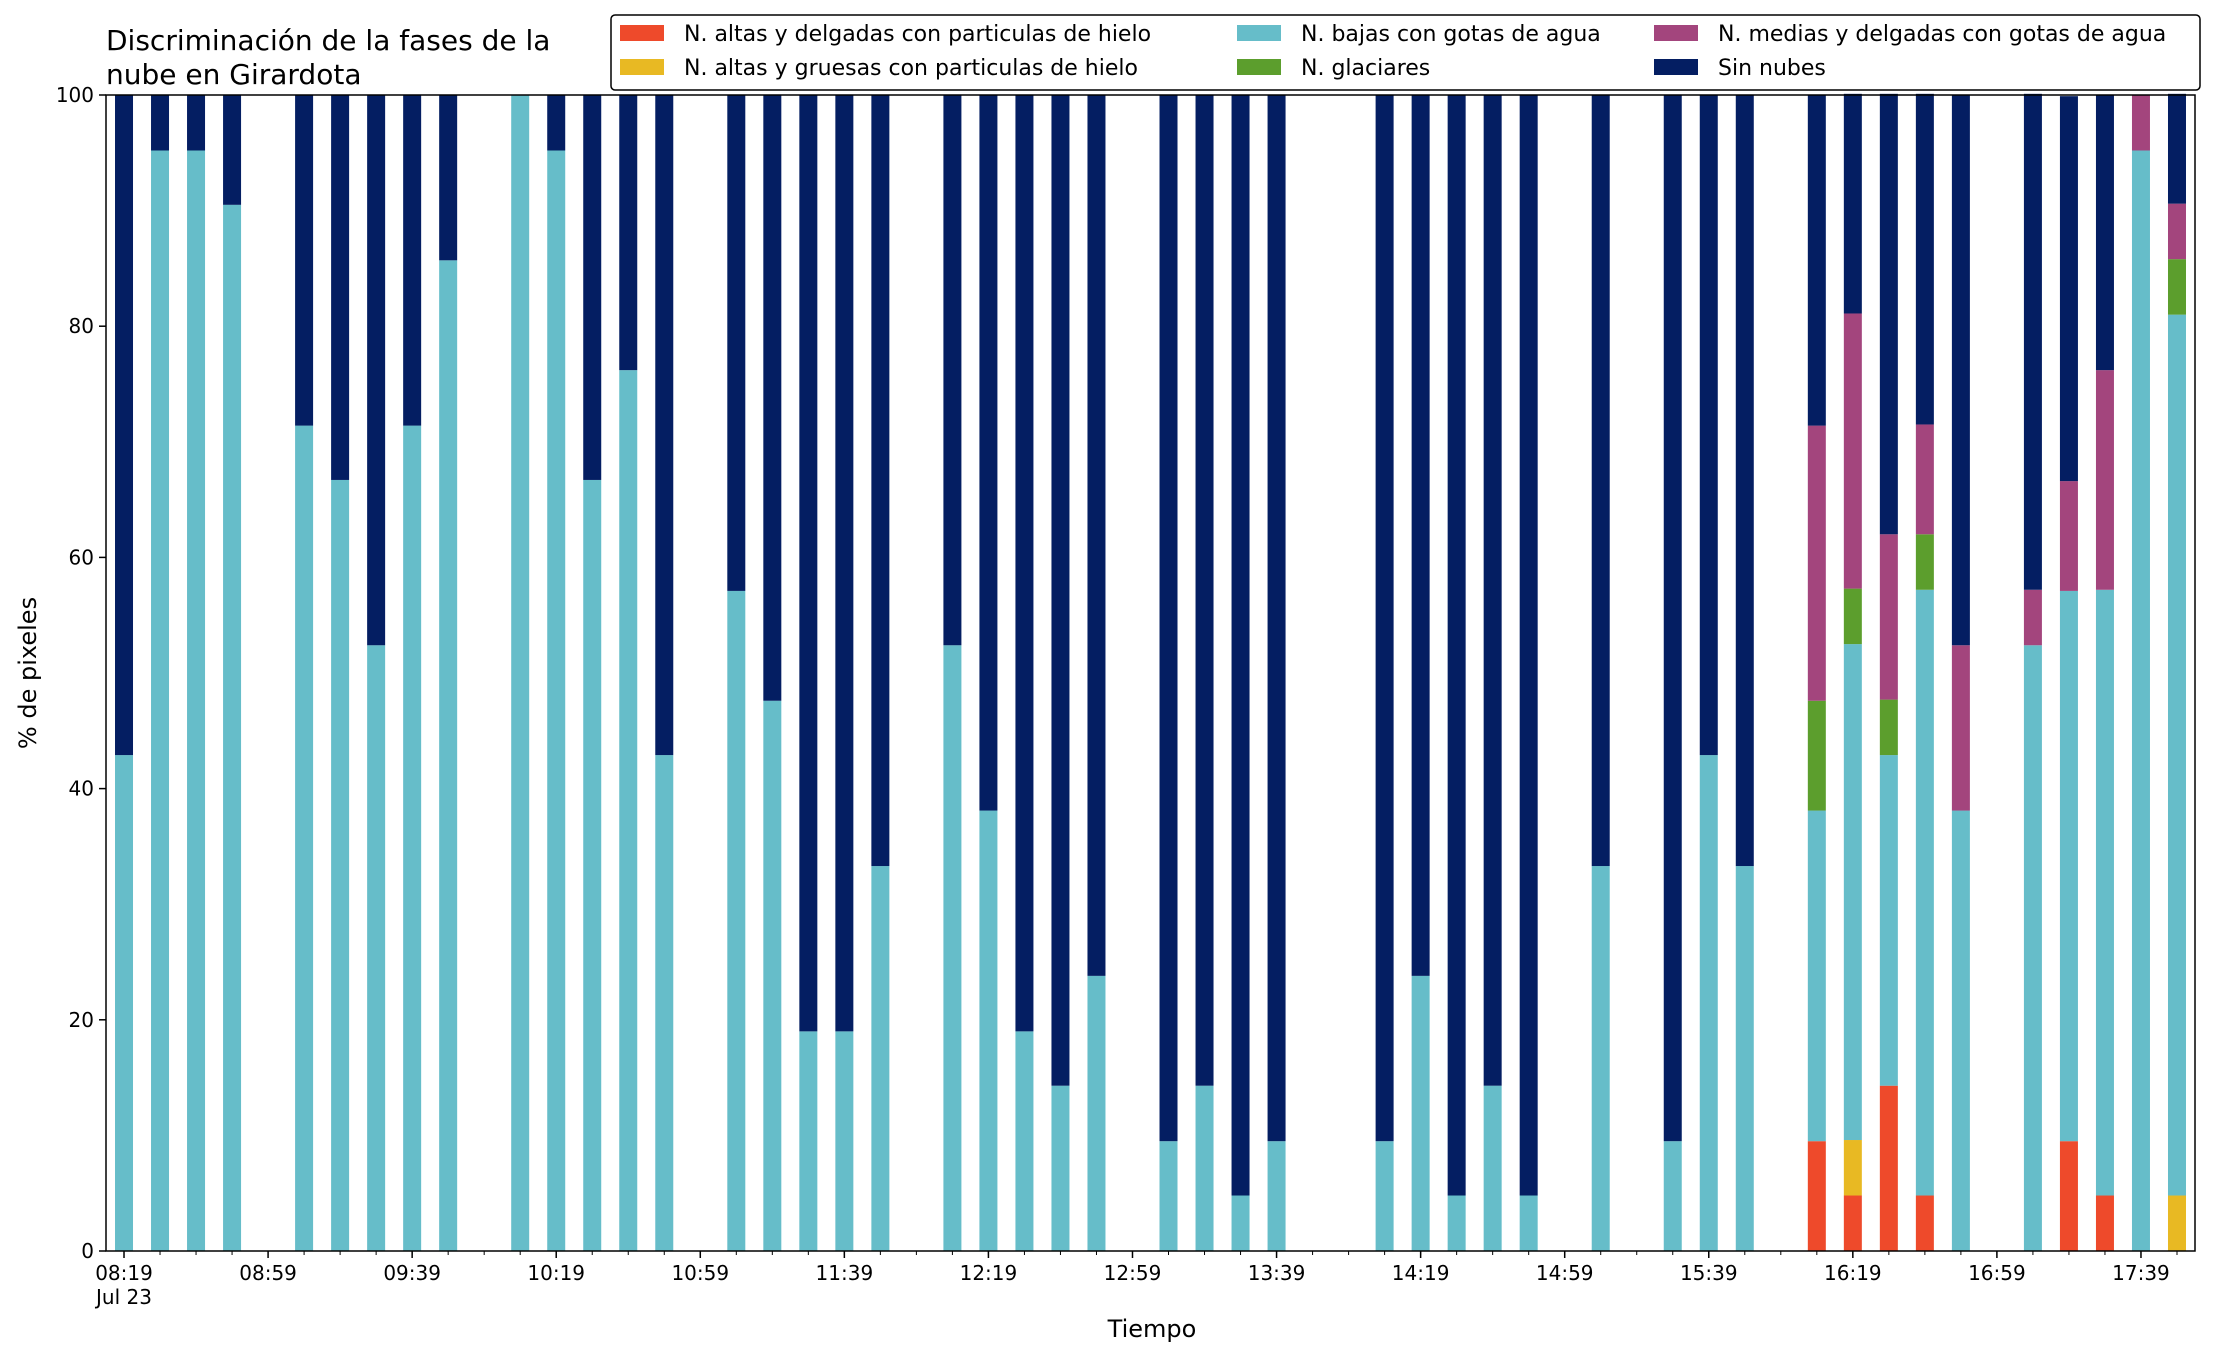 The width and height of the screenshot is (2216, 1355). Describe the element at coordinates (1096, 535) in the screenshot. I see `bar-1249-sin-nubes` at that location.